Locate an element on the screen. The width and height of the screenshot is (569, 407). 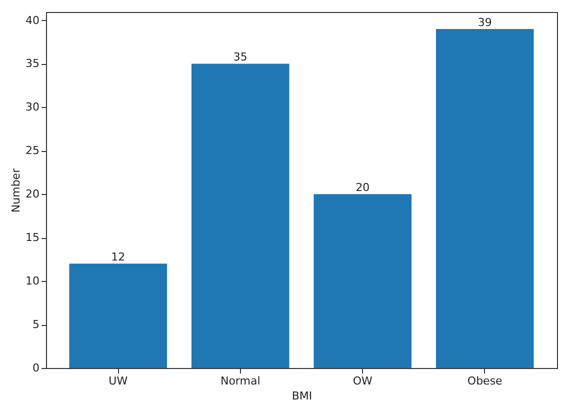
x-axis-title: BMI is located at coordinates (302, 396).